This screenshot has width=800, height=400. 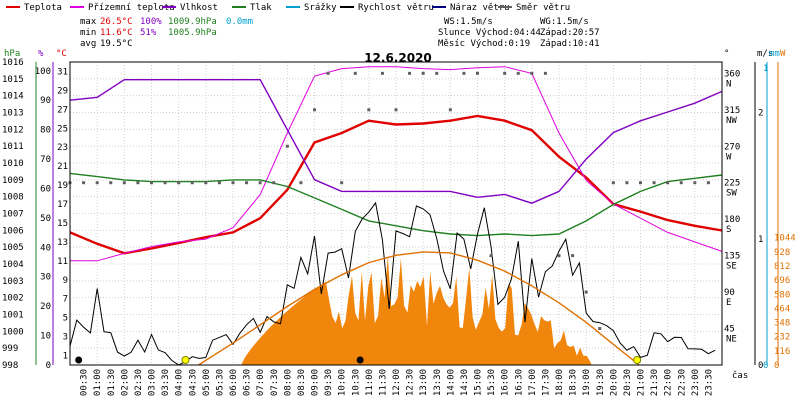 What do you see at coordinates (13, 248) in the screenshot?
I see `tick-hpa: 1005` at bounding box center [13, 248].